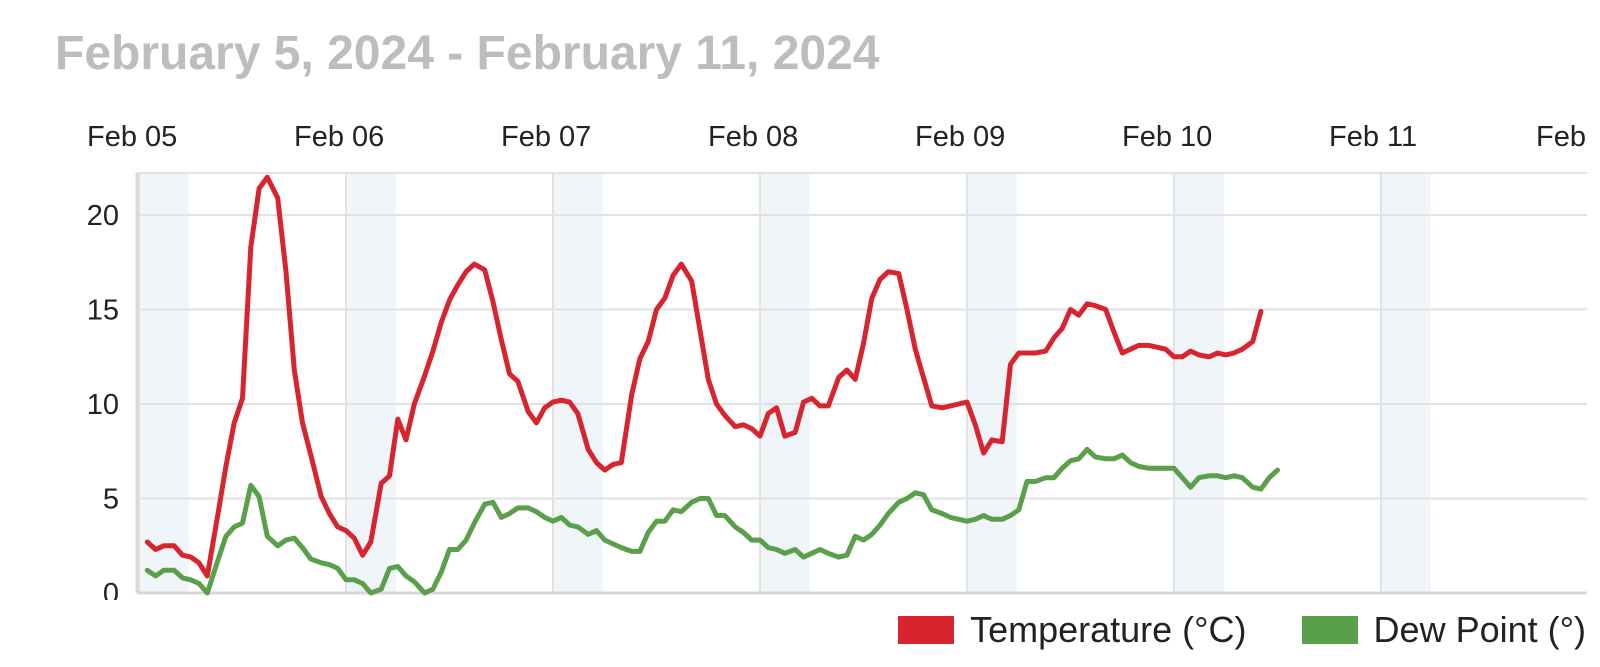 This screenshot has height=667, width=1600. I want to click on x-tick-label: Feb 11, so click(1373, 137).